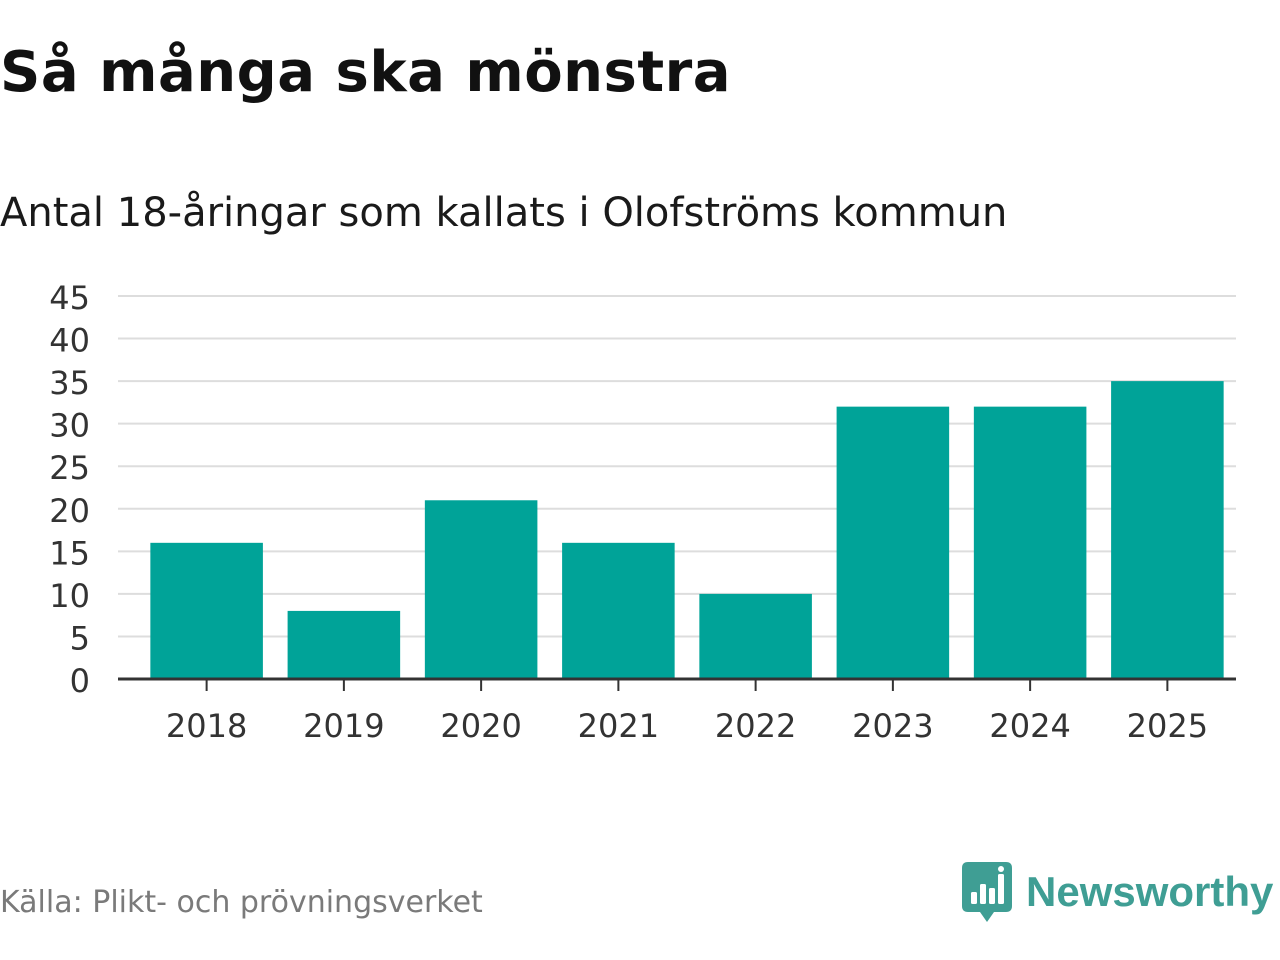 Image resolution: width=1280 pixels, height=960 pixels. I want to click on brand-name: Newsworthy, so click(1150, 891).